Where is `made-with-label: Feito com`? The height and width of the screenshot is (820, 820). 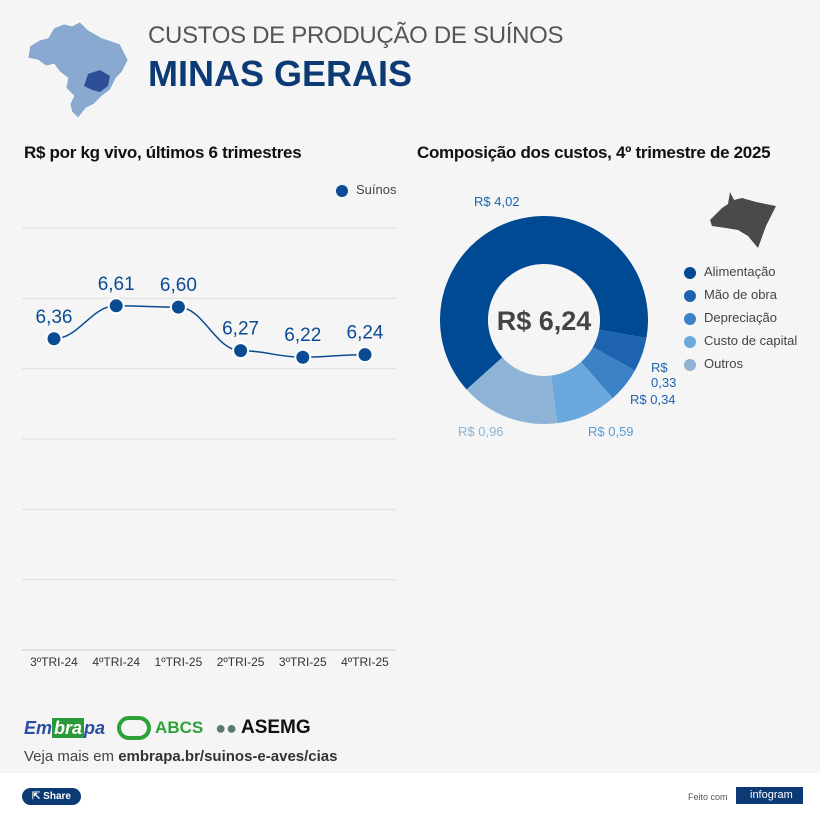 made-with-label: Feito com is located at coordinates (708, 797).